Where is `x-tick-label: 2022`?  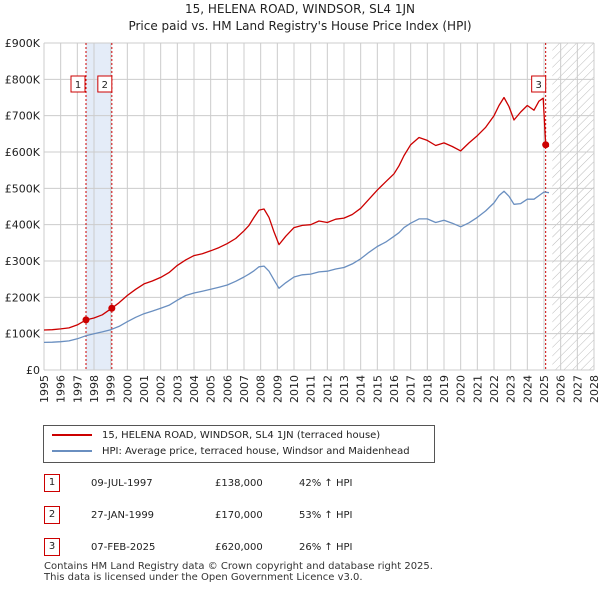
x-tick-label: 2022 is located at coordinates (494, 389).